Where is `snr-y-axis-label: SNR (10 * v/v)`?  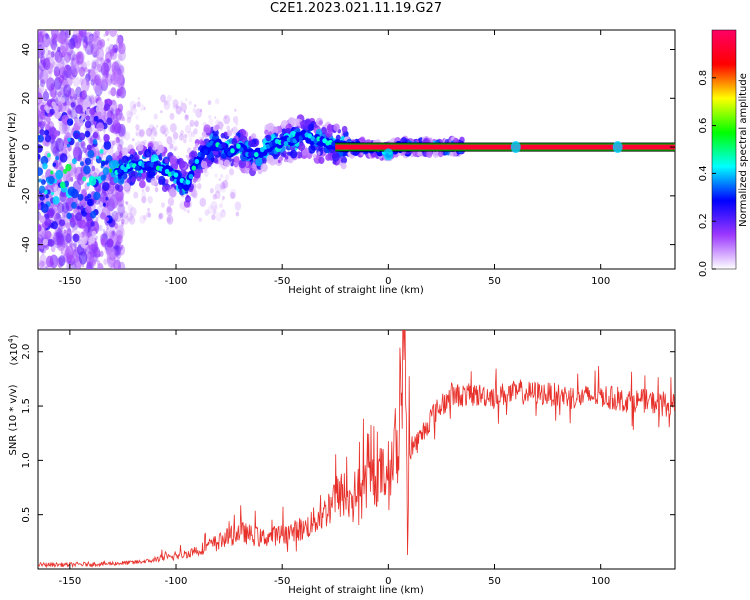
snr-y-axis-label: SNR (10 * v/v) is located at coordinates (13, 419).